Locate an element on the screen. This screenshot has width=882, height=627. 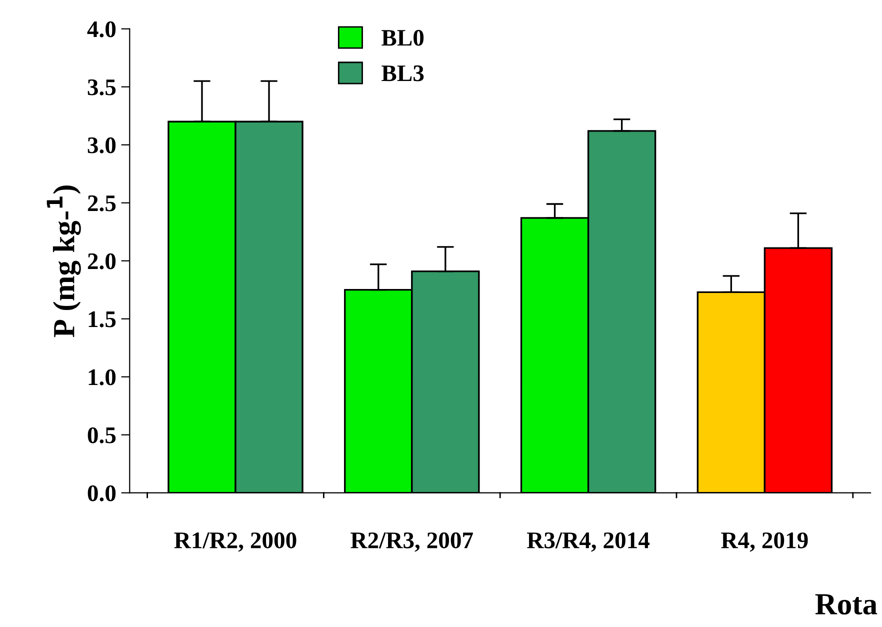
y-tick-label: 2.0 is located at coordinates (102, 261).